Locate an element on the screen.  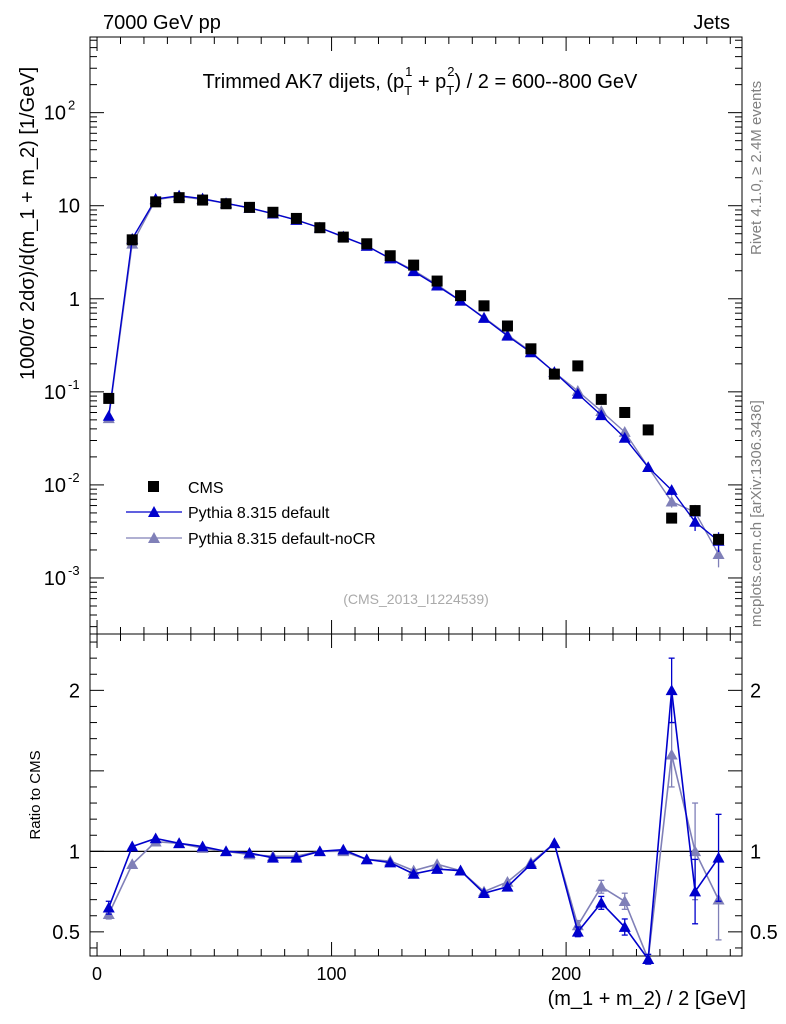
header-right-label: Jets is located at coordinates (711, 23).